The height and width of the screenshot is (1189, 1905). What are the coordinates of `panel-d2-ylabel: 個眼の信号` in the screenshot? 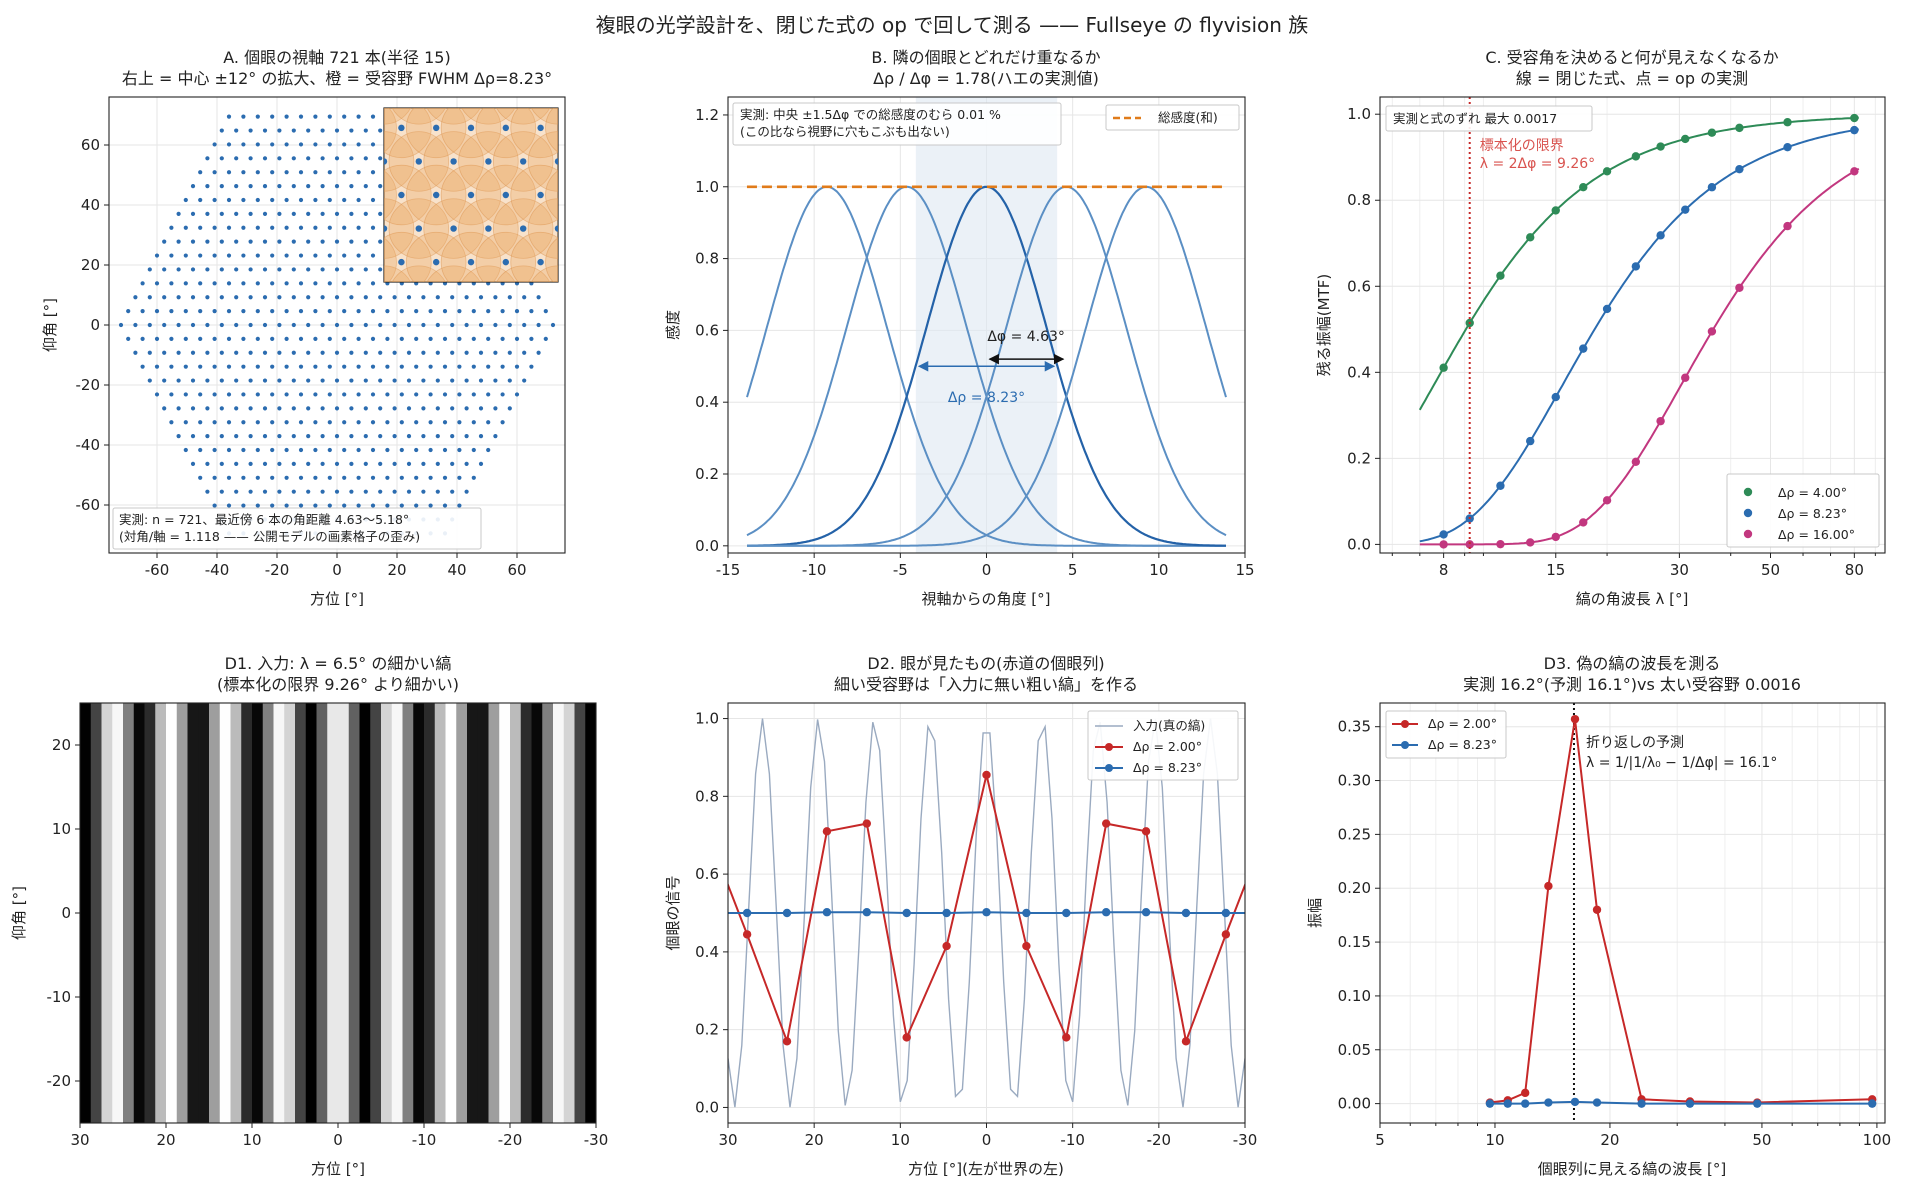 It's located at (673, 912).